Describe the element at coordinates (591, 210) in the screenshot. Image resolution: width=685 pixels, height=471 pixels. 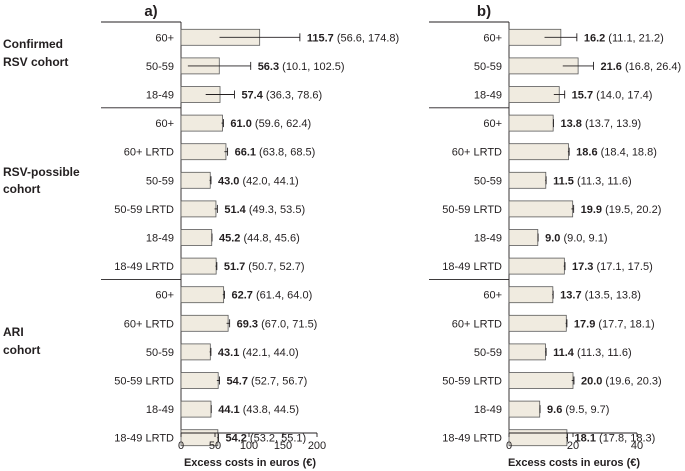
I see `data-label-value: 19.9` at that location.